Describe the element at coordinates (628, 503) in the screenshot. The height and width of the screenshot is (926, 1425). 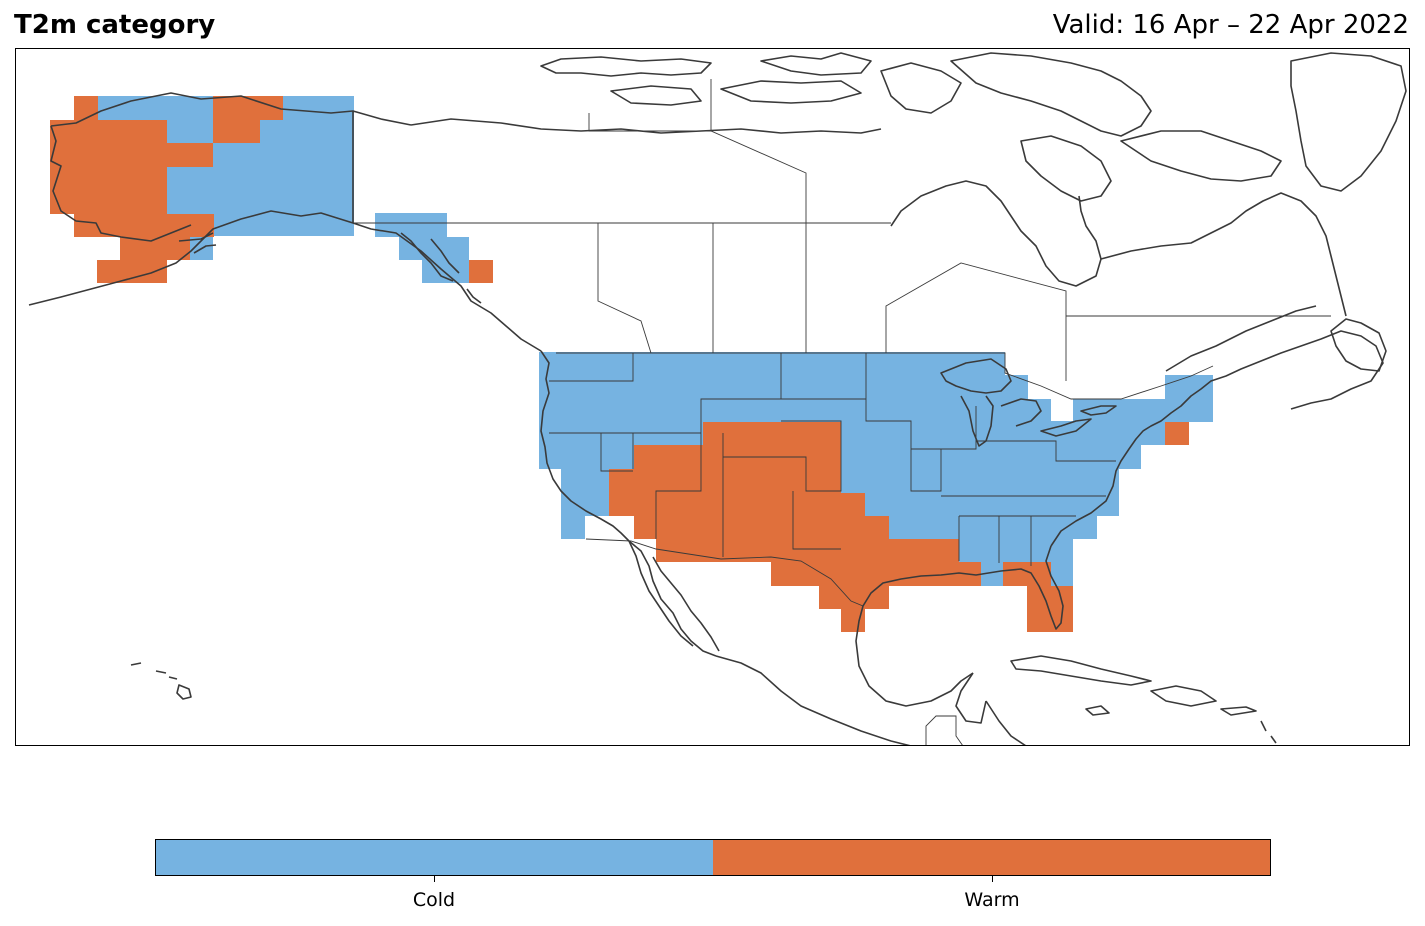
I see `pacific-coast` at that location.